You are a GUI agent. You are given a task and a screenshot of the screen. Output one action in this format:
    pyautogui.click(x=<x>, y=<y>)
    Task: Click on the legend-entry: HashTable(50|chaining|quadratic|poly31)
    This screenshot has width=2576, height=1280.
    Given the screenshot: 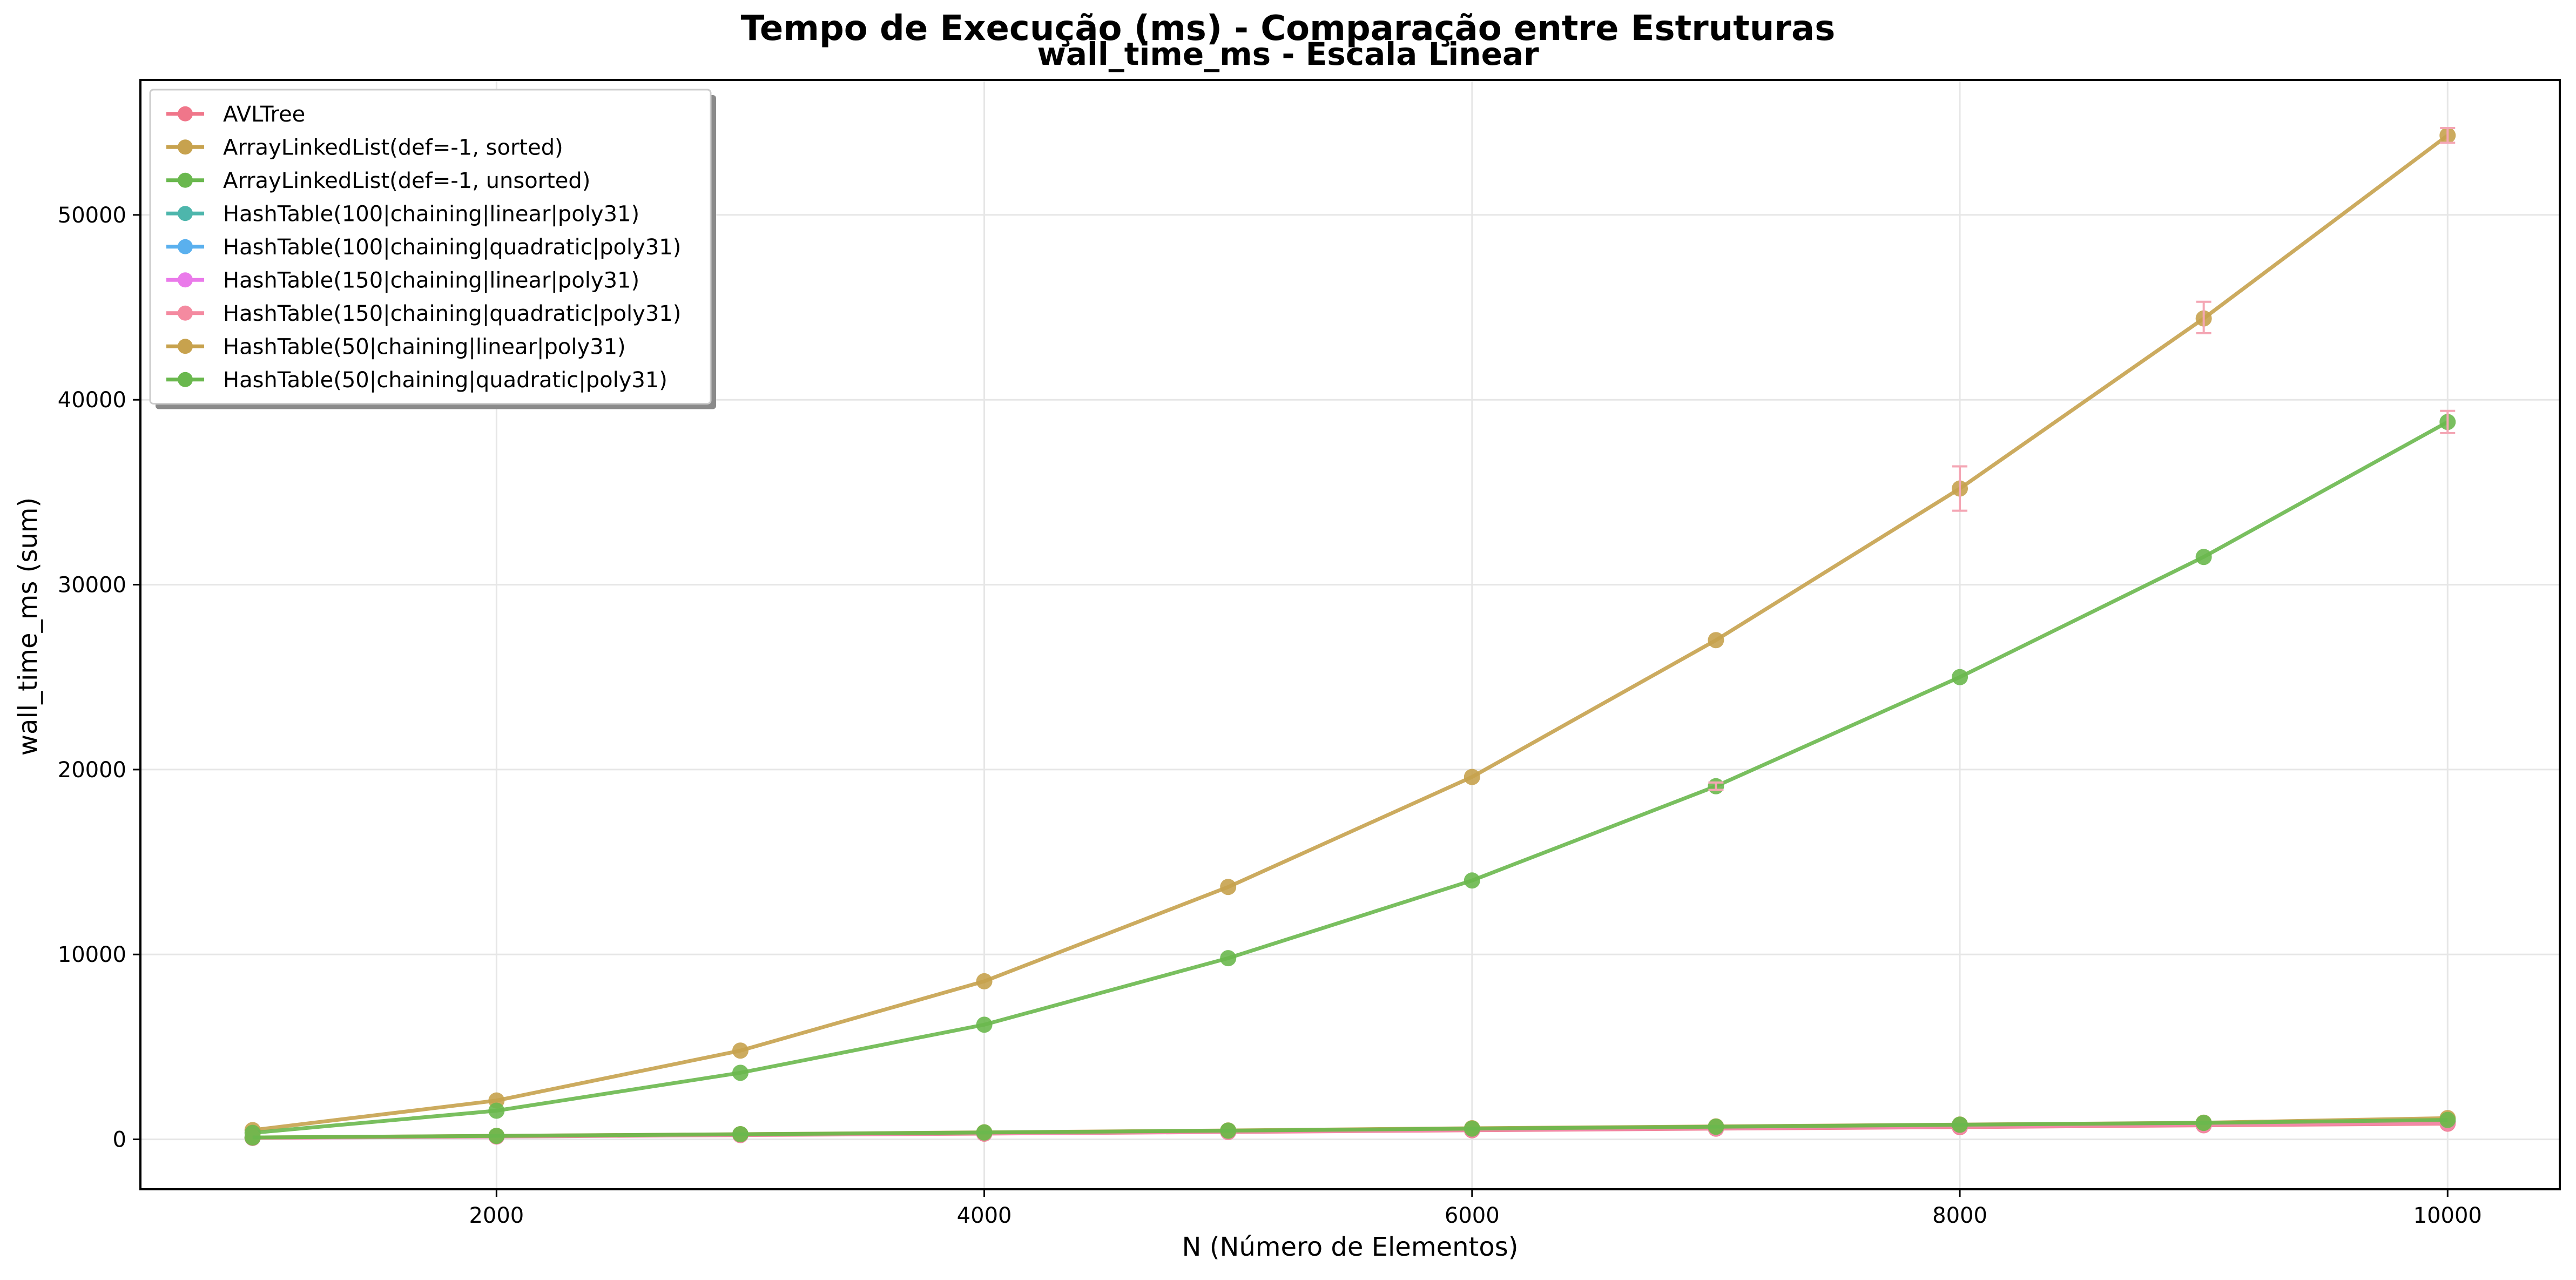 What is the action you would take?
    pyautogui.click(x=416, y=380)
    